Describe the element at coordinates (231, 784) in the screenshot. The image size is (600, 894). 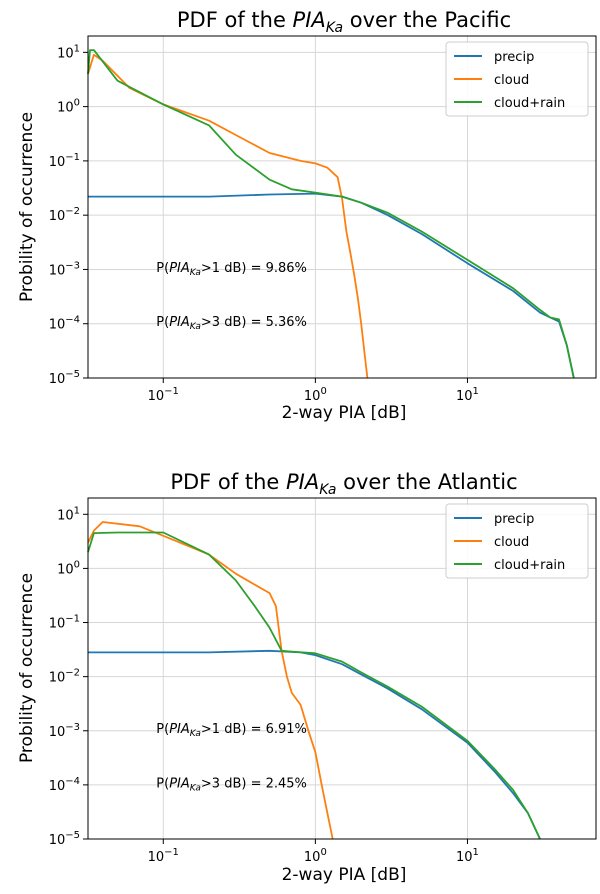
I see `annotation-pia-3db: P(PIAKa>3 dB) = 2.45%` at that location.